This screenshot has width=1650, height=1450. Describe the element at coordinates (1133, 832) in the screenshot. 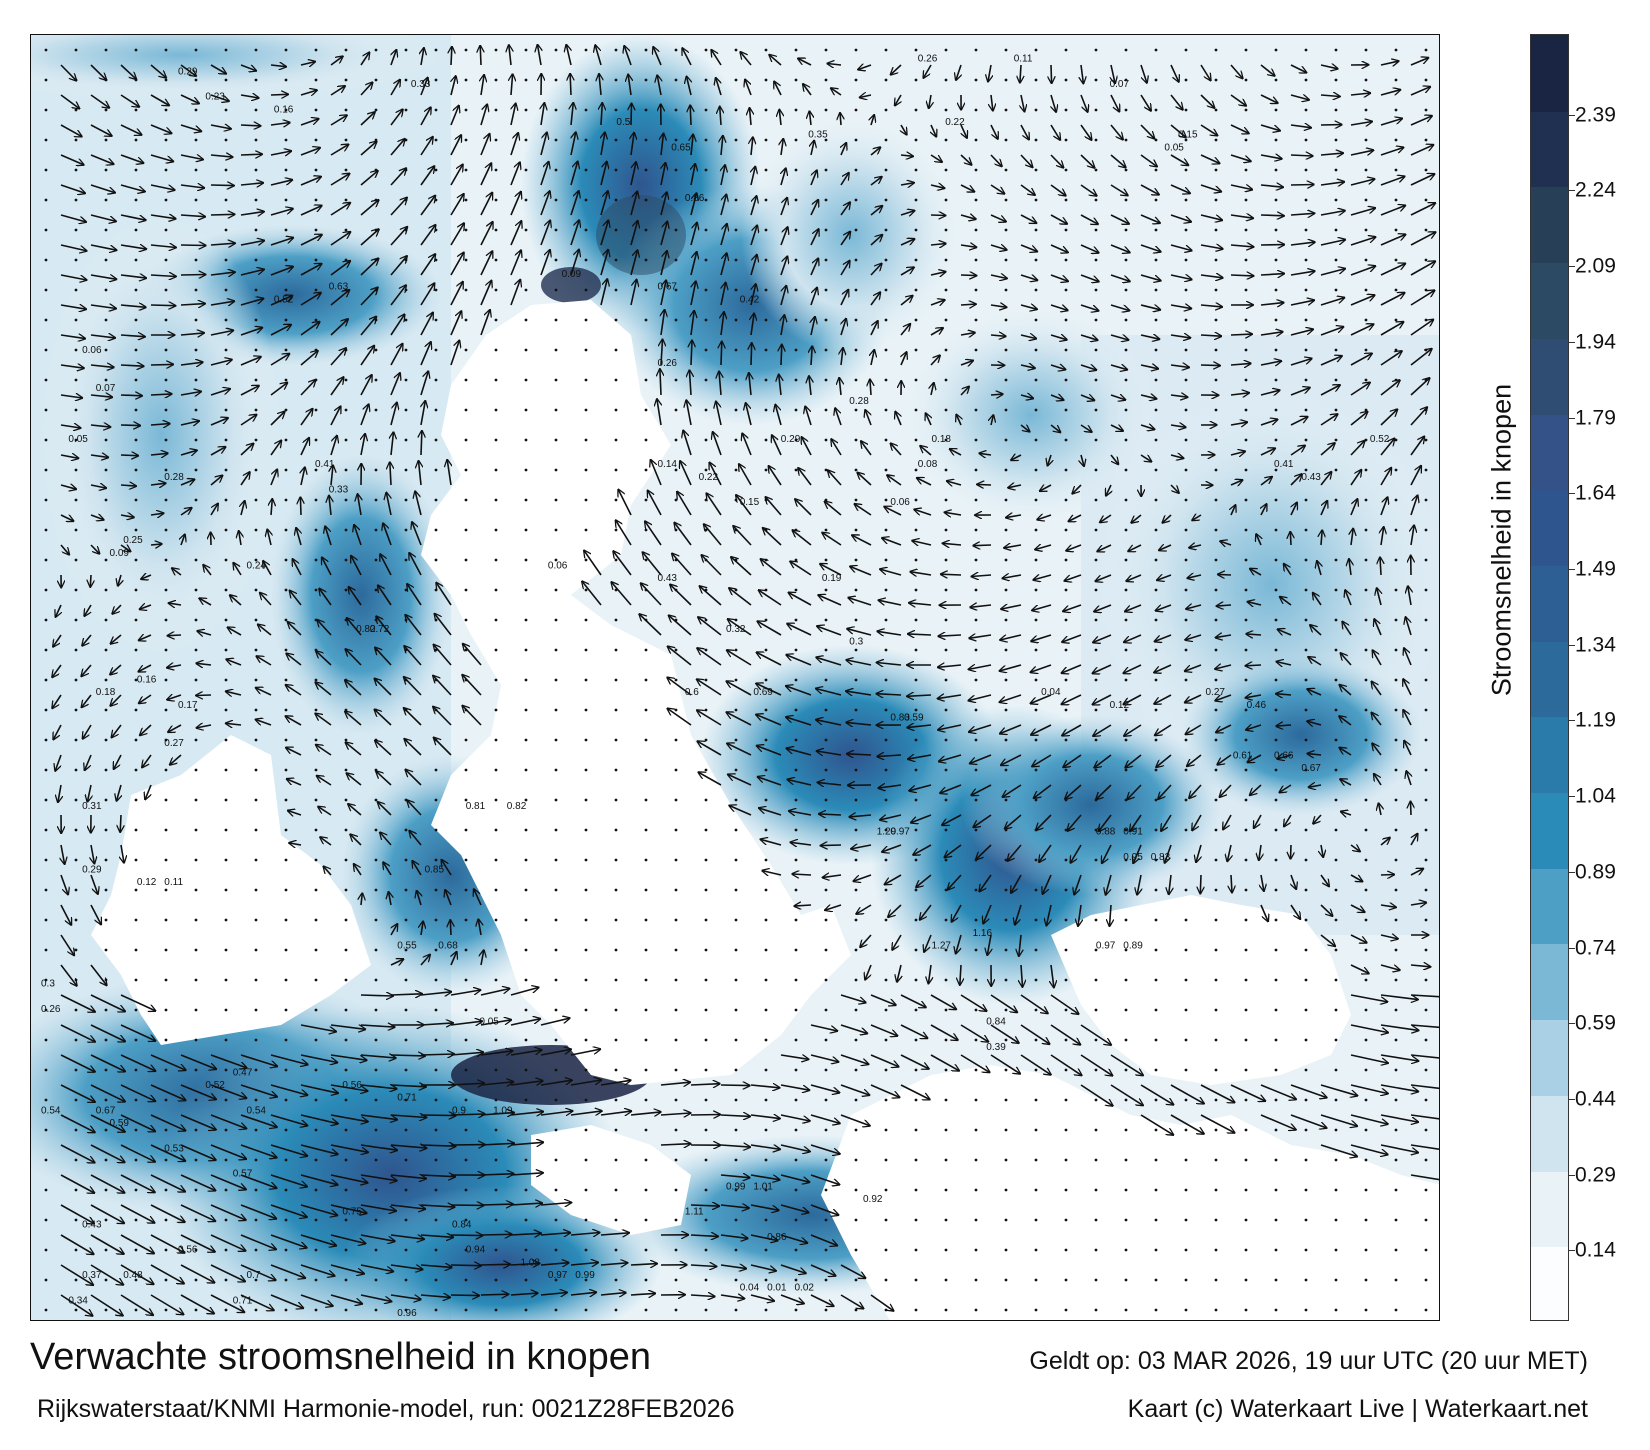

I see `speed-value-label: 0.91` at that location.